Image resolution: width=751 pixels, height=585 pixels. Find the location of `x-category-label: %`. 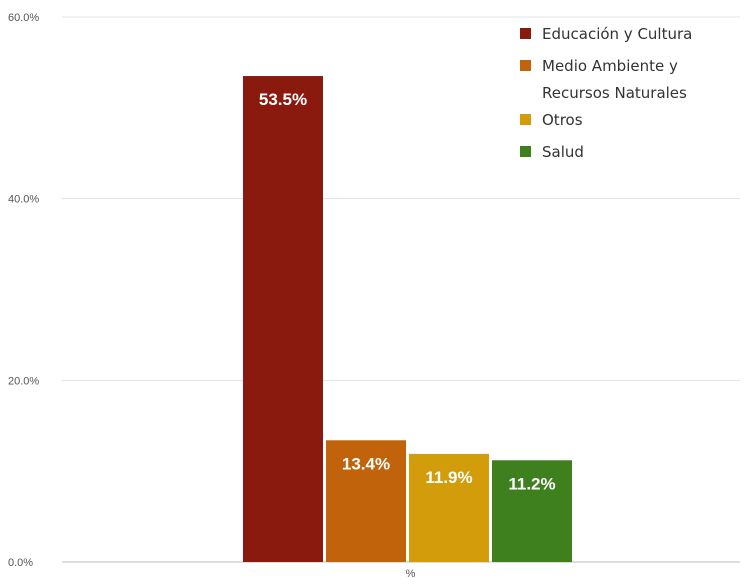

x-category-label: % is located at coordinates (411, 574).